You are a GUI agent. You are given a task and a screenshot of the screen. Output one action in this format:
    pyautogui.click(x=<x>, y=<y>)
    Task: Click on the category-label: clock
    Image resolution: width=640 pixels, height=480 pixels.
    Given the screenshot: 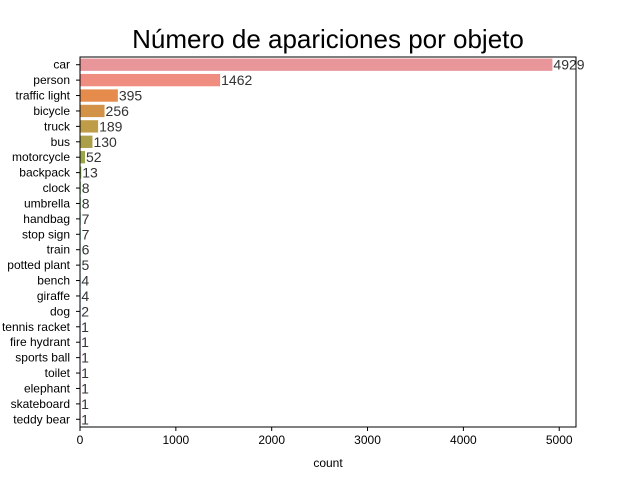 What is the action you would take?
    pyautogui.click(x=57, y=188)
    